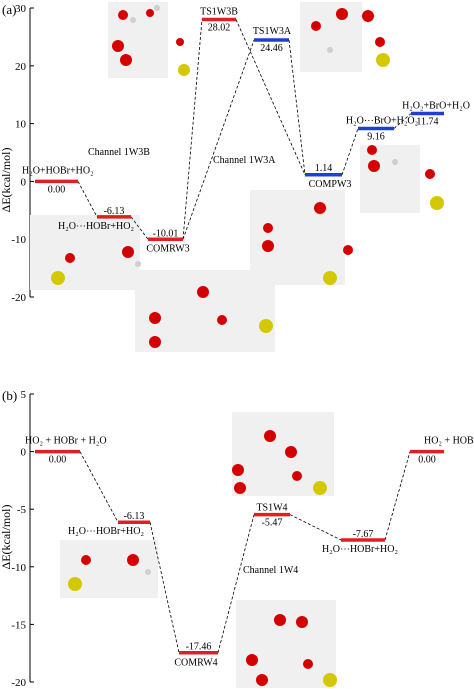  I want to click on a-level-name: H₂O₂+BrO+H₂O, so click(436, 106).